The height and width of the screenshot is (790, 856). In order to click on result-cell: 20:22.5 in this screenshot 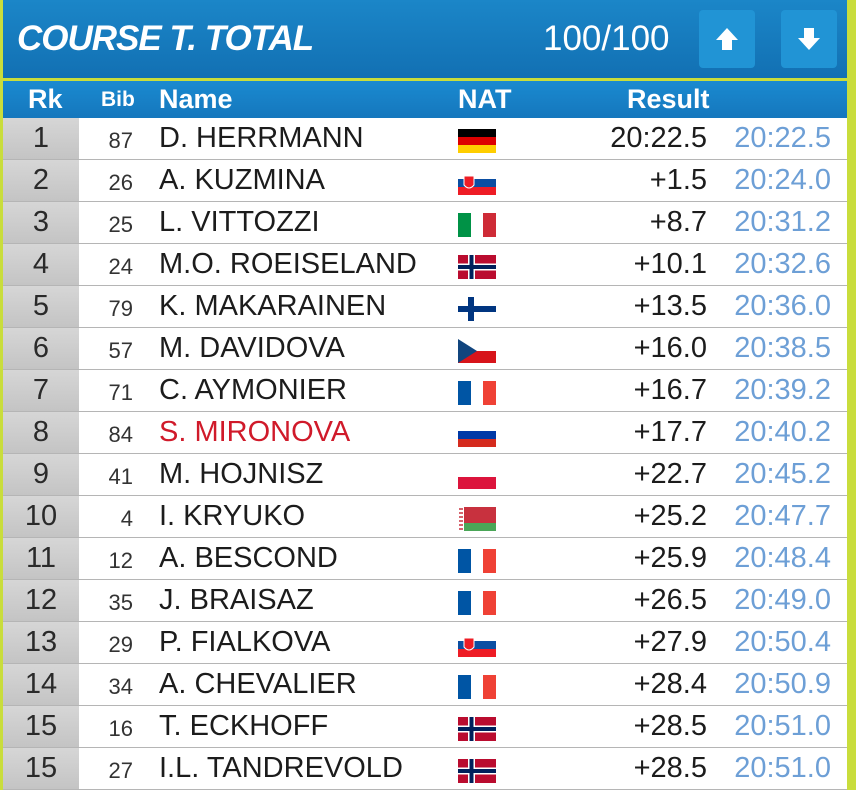, I will do `click(658, 138)`.